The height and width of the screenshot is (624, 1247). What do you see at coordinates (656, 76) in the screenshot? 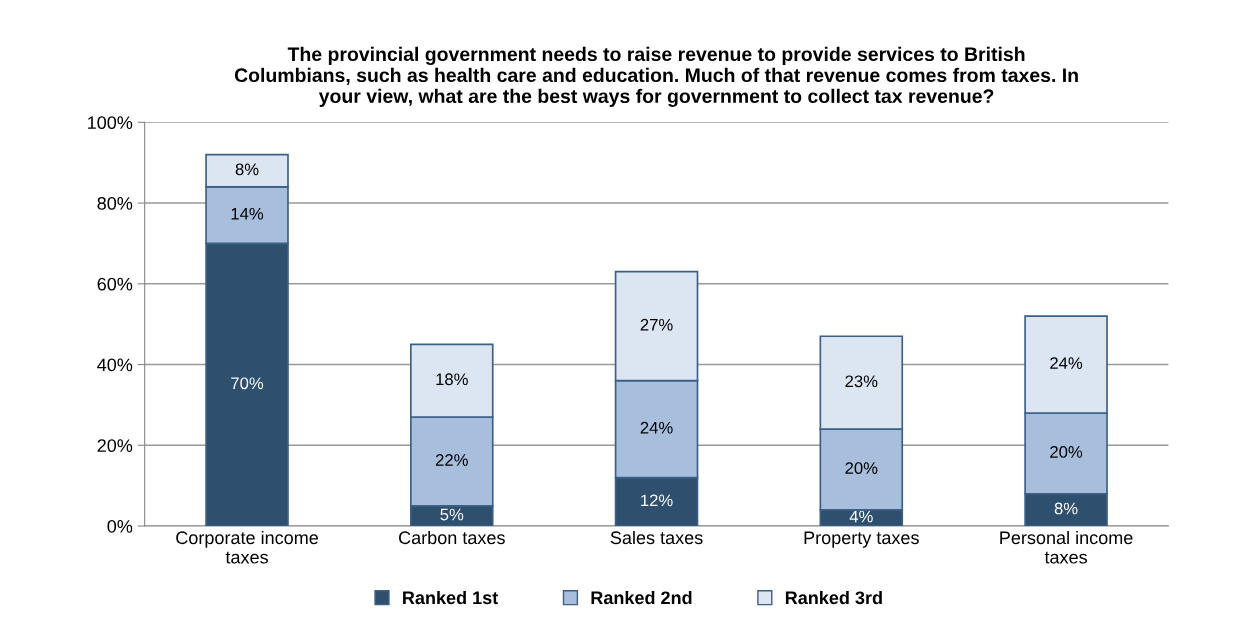
I see `chart-title: The provincial government needs to raise revenue to provide services to British Columbians, such as health care and education. Much of that revenue comes from taxes. In your view, what are the best ways for government to collect tax revenue?` at bounding box center [656, 76].